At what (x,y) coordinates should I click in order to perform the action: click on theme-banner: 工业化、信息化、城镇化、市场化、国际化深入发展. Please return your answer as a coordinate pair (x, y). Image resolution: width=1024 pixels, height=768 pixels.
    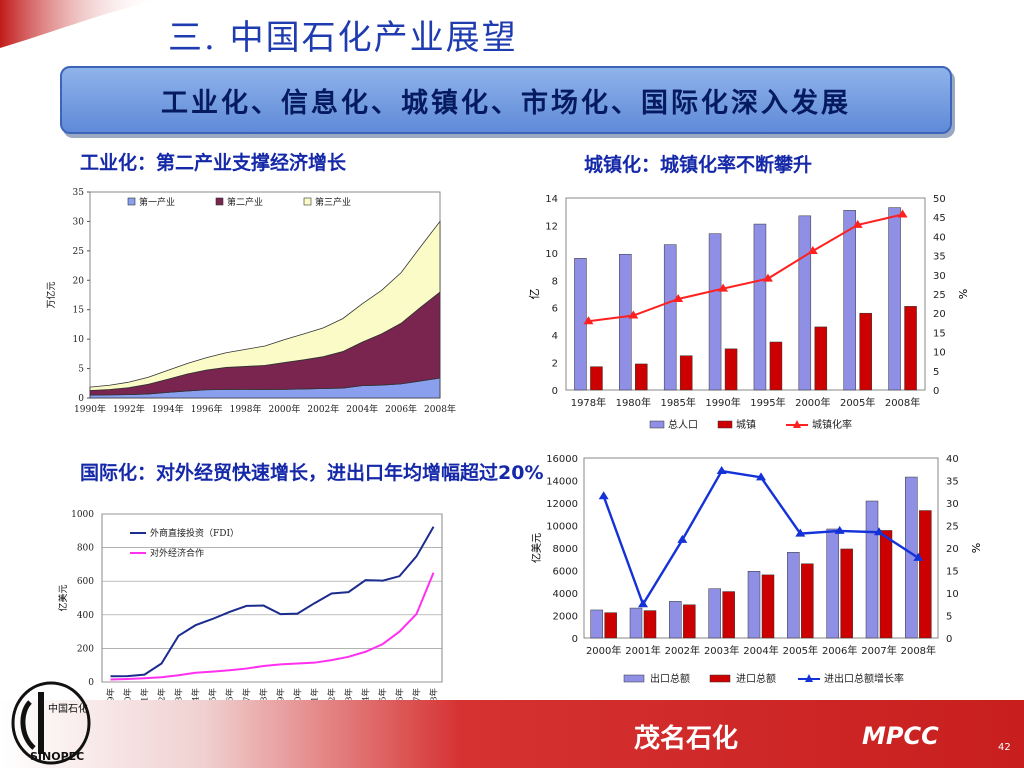
    Looking at the image, I should click on (506, 100).